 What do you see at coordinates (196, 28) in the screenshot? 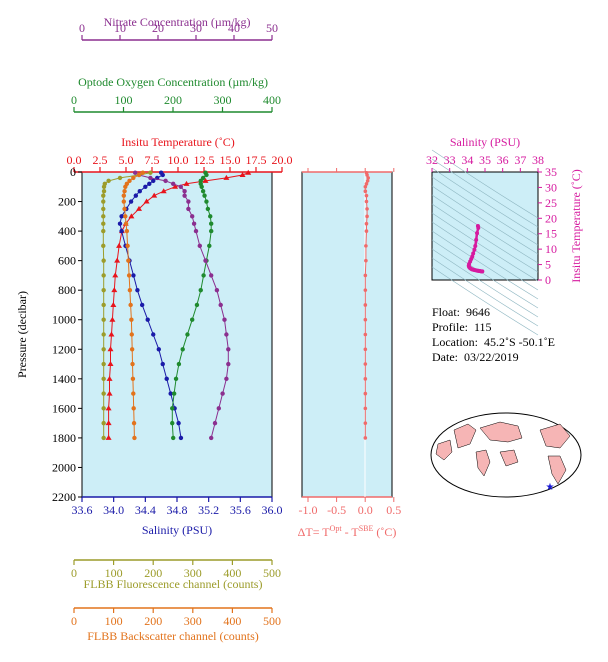
I see `nitrate-tick-label: 30` at bounding box center [196, 28].